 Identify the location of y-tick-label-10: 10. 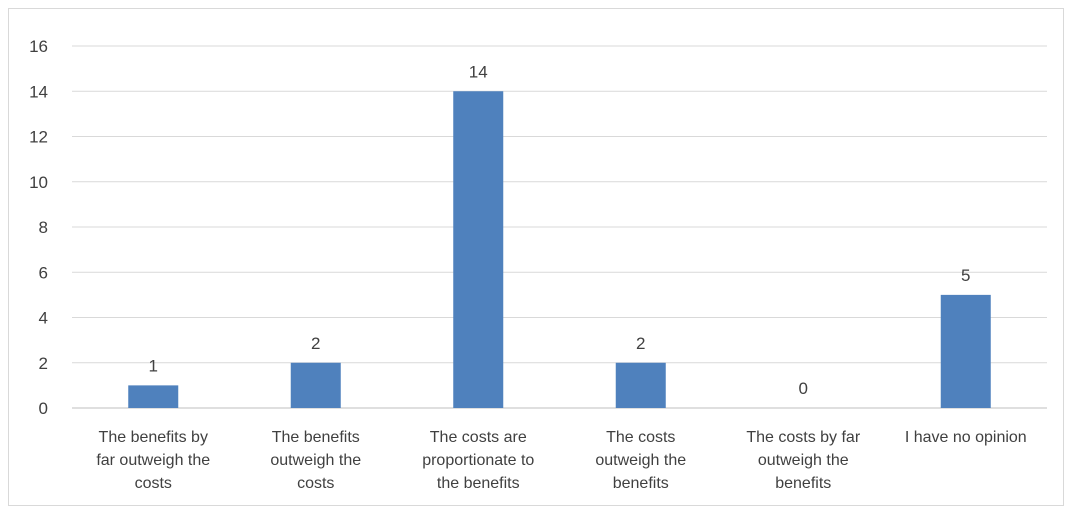
(38, 182).